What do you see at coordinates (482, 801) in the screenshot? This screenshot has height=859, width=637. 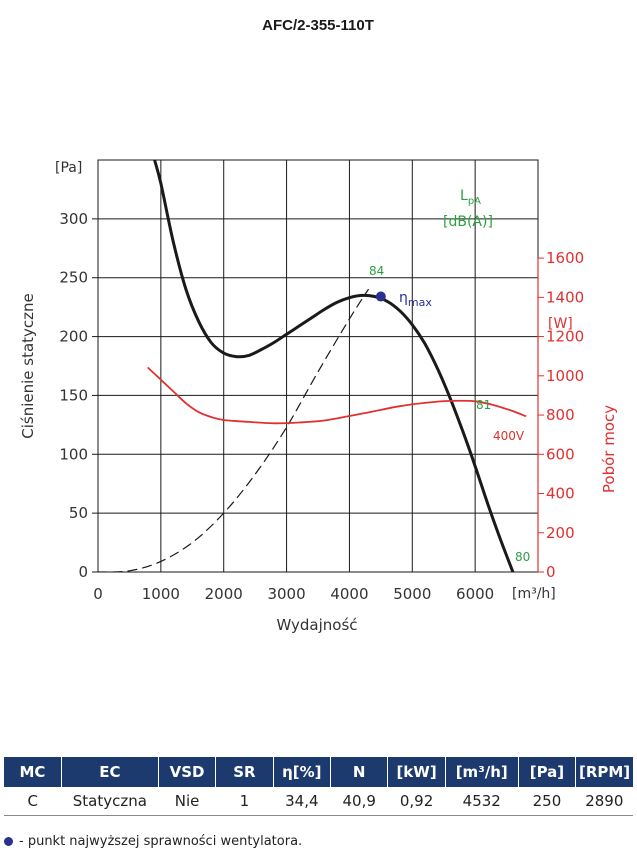 I see `cell-flow: 4532` at bounding box center [482, 801].